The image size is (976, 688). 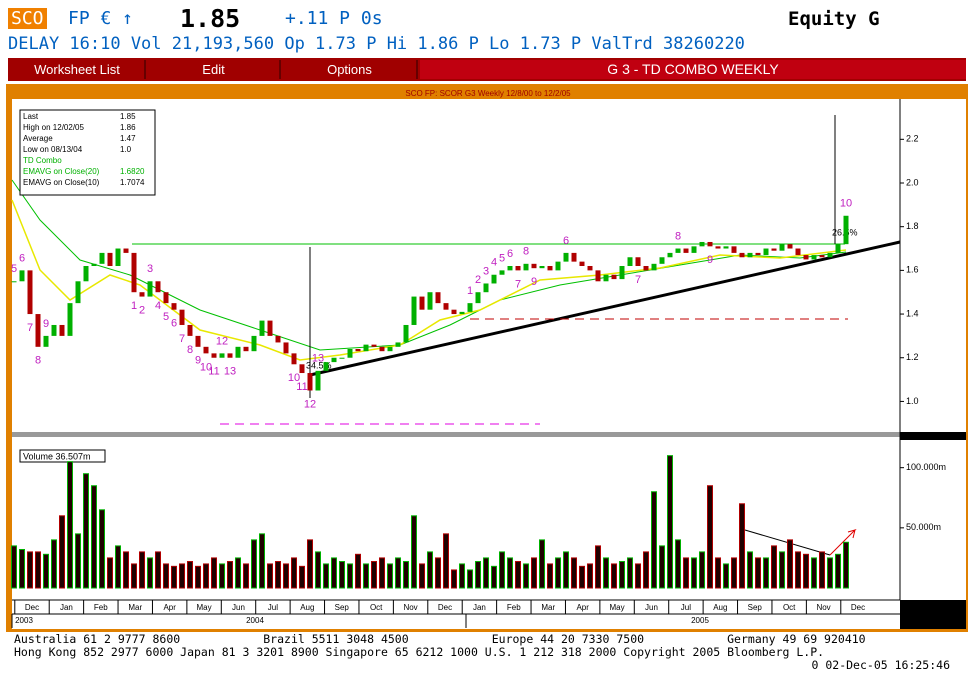 I want to click on legend-value: 1.85, so click(x=128, y=116).